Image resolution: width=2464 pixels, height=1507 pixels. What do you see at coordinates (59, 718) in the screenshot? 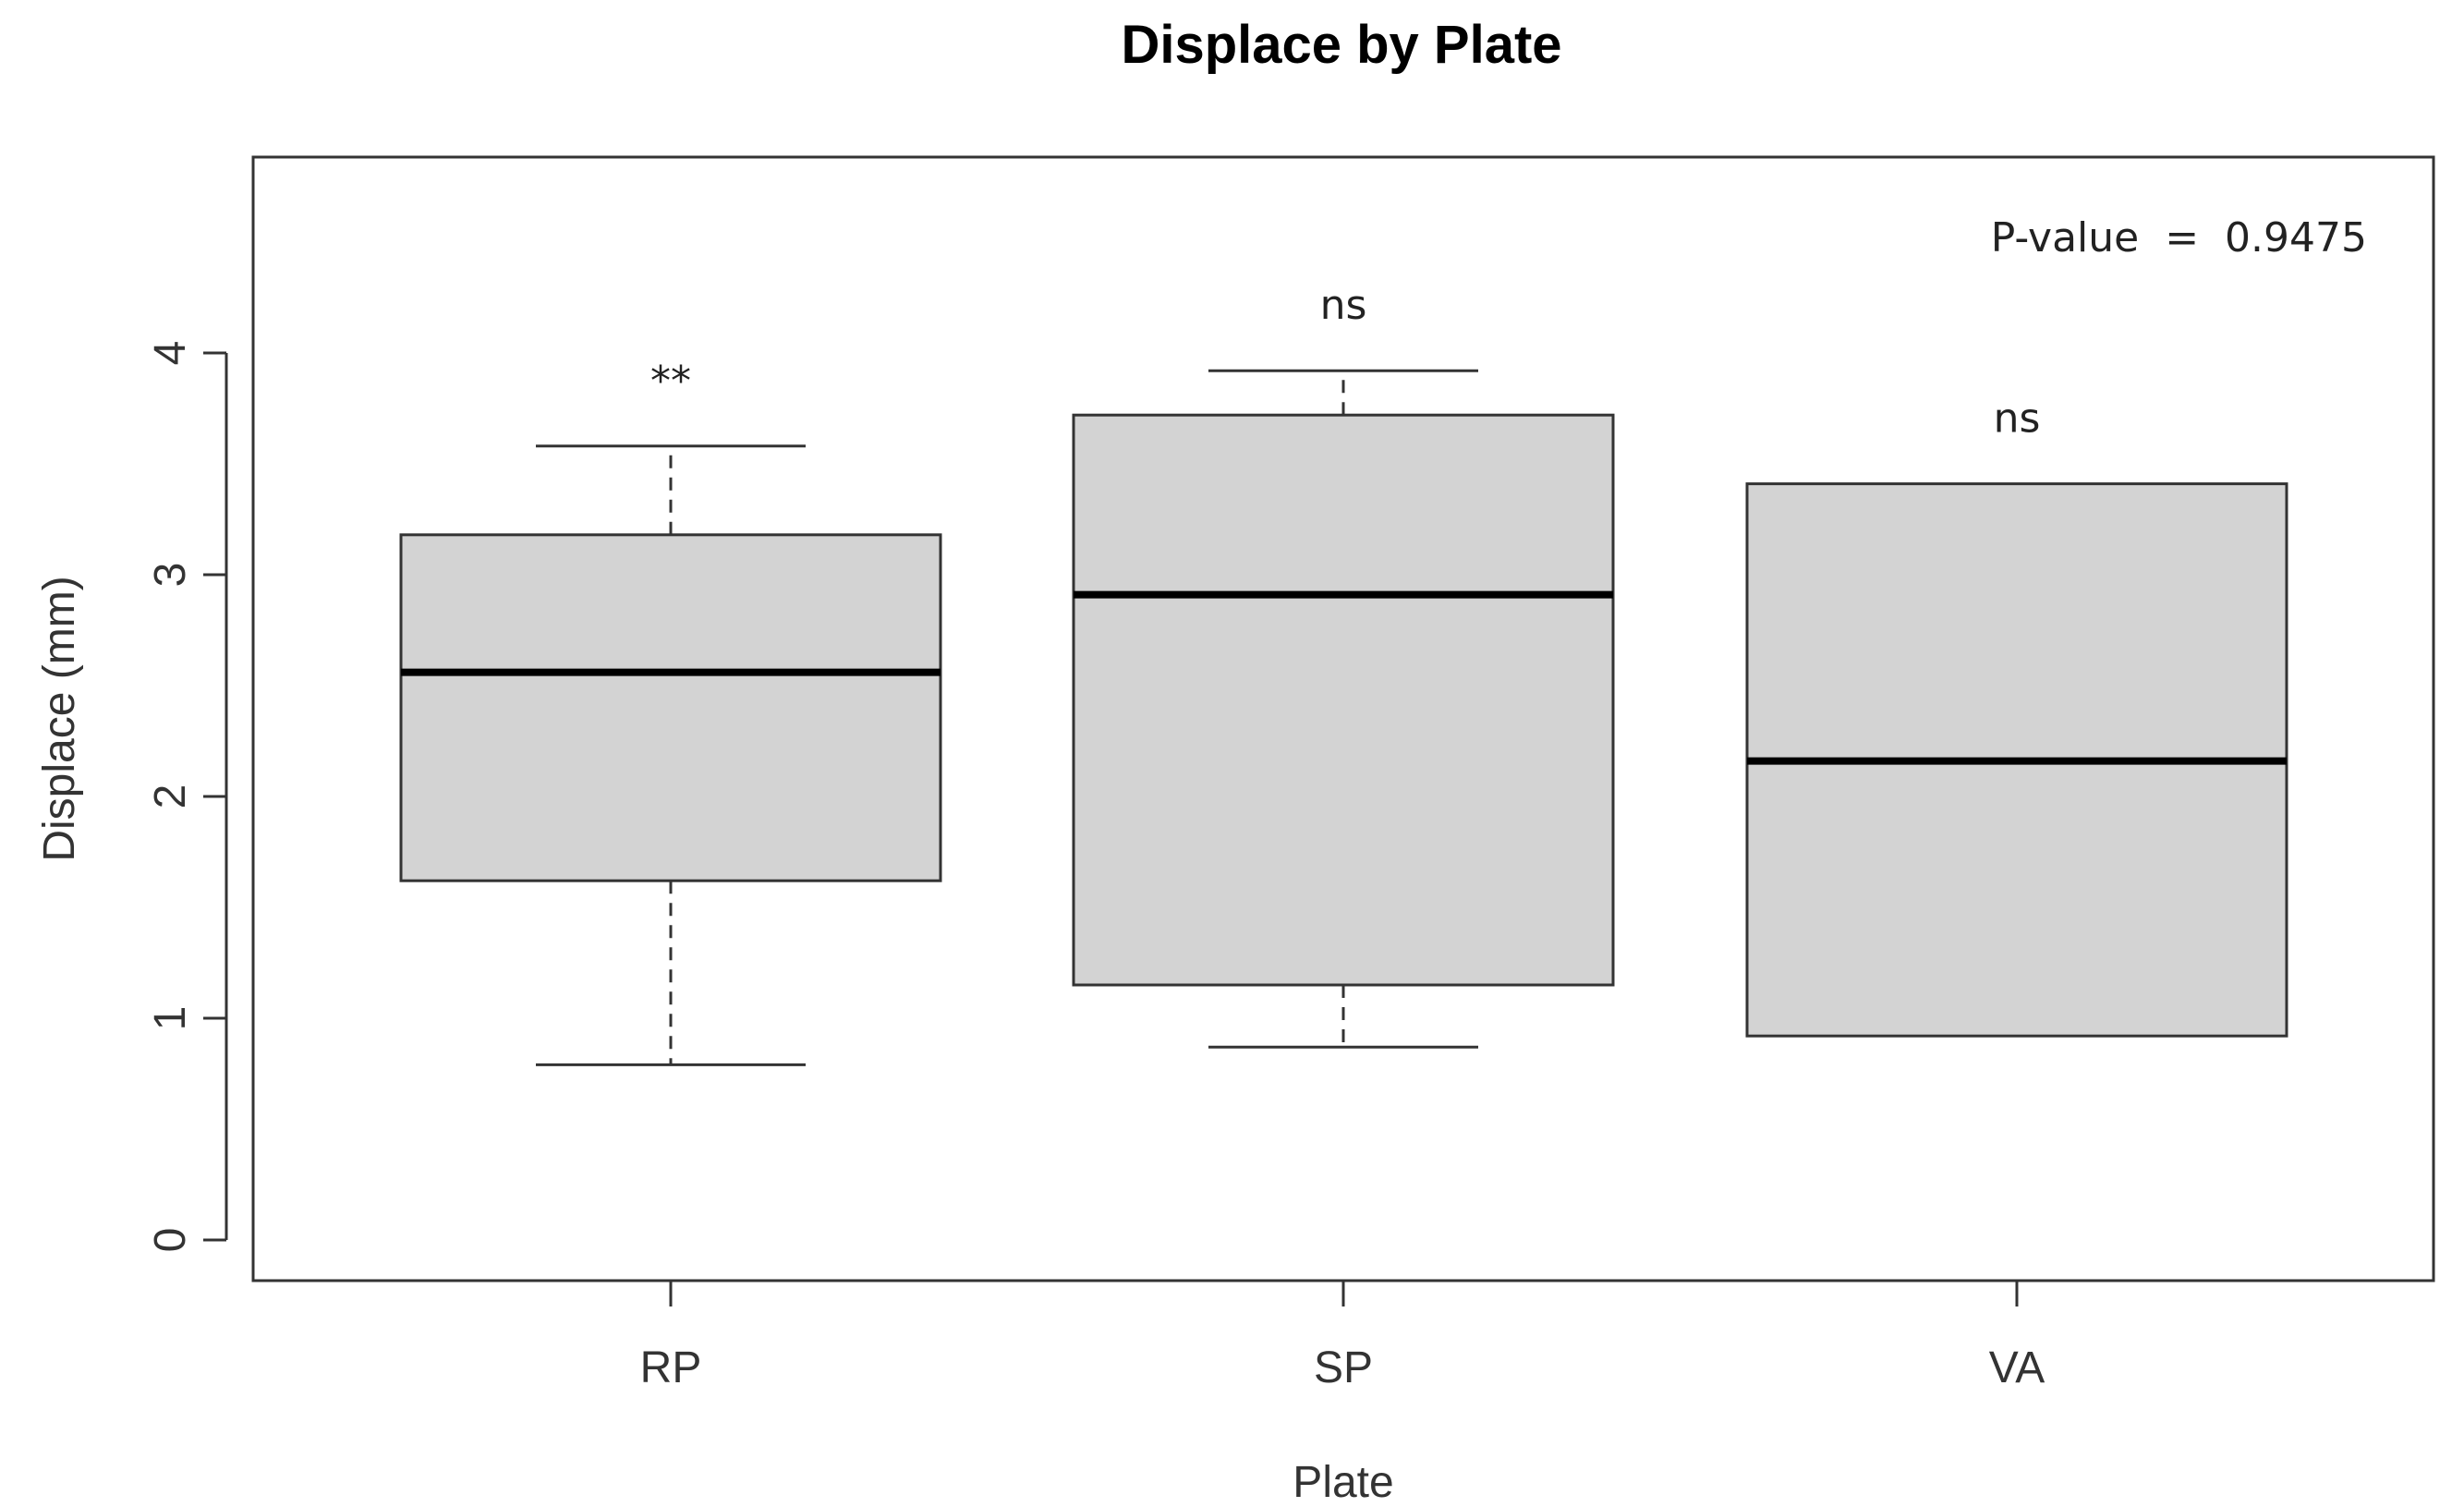
I see `y-axis-label: Displace (mm)` at bounding box center [59, 718].